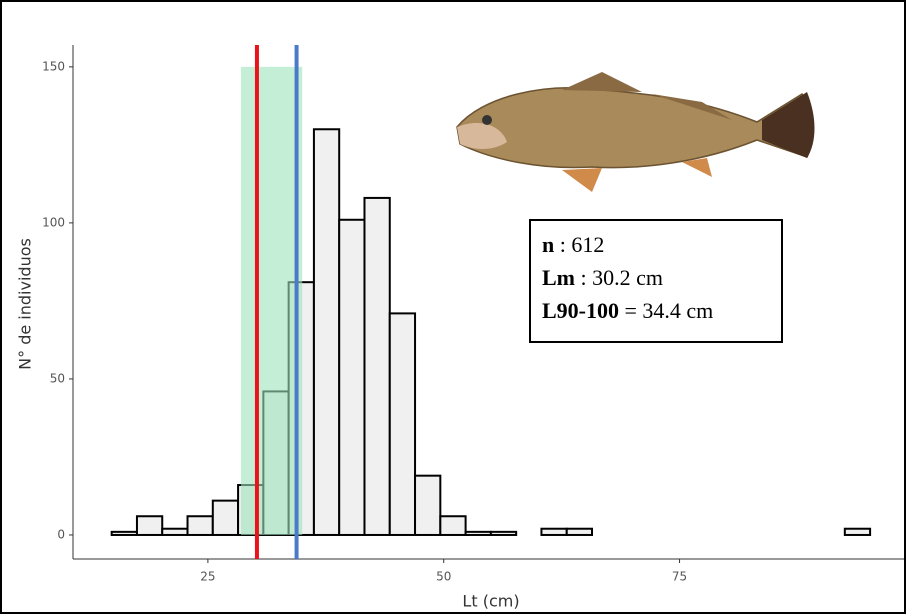 This screenshot has height=614, width=906. Describe the element at coordinates (666, 310) in the screenshot. I see `annotation-text: = 34.4 cm` at that location.